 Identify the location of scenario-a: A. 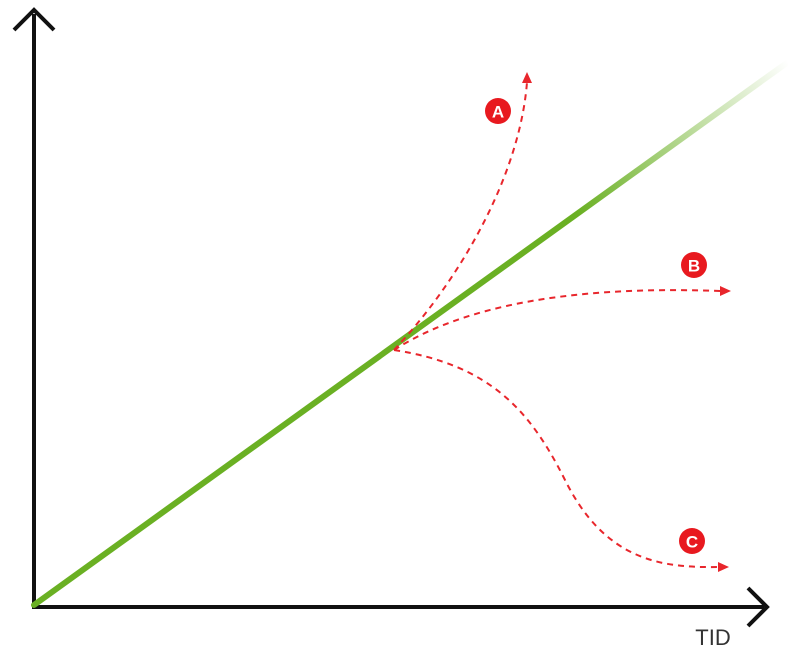
(462, 211).